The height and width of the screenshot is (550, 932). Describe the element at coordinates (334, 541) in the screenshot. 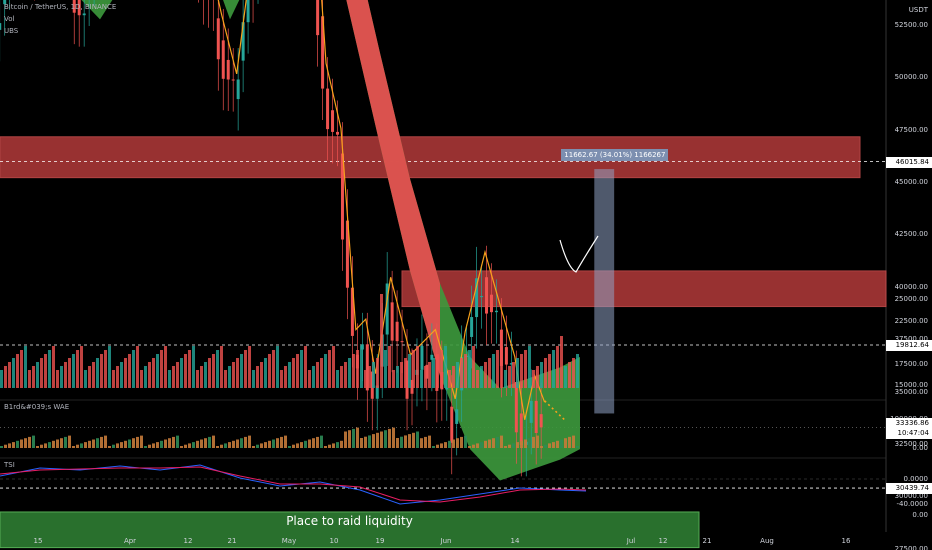

I see `x-tick-label: 10` at that location.